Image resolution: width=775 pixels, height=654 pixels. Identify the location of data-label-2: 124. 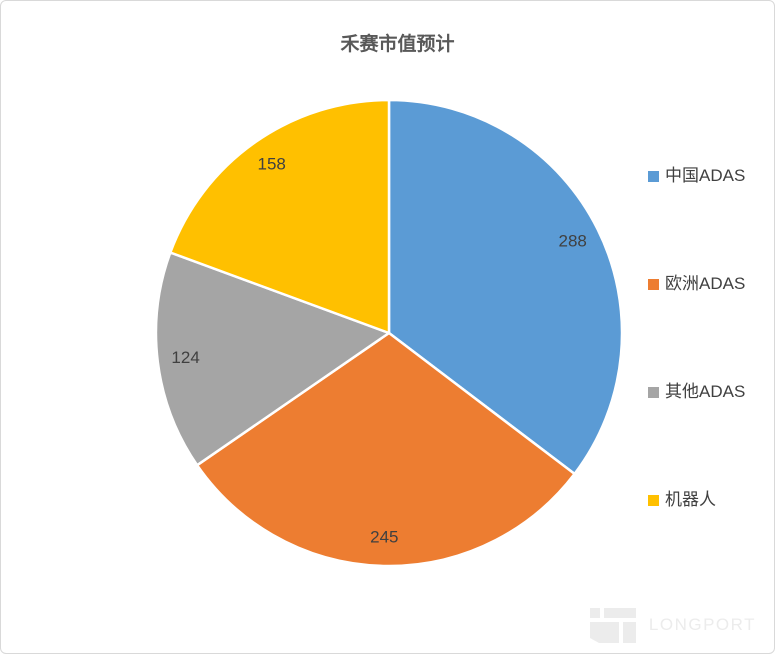
(185, 357).